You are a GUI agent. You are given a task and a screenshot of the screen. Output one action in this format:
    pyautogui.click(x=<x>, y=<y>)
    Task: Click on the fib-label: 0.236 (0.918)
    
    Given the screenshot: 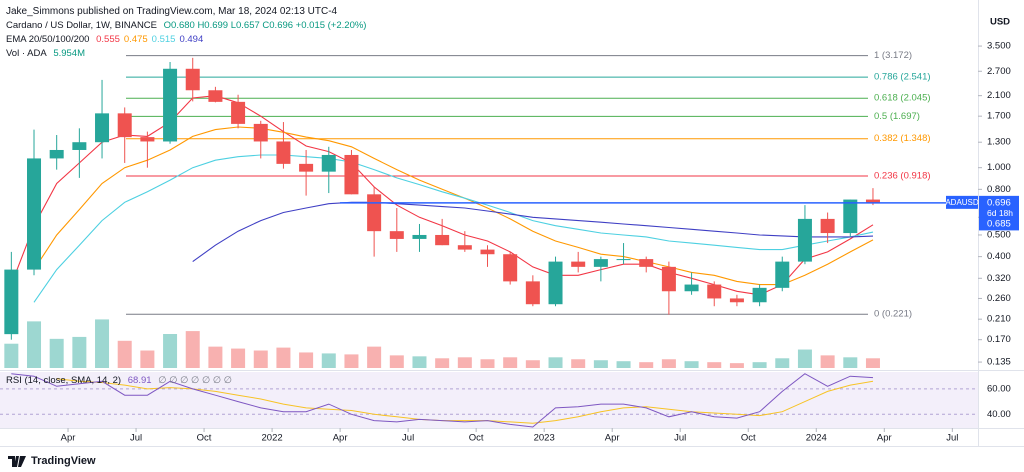 What is the action you would take?
    pyautogui.click(x=902, y=176)
    